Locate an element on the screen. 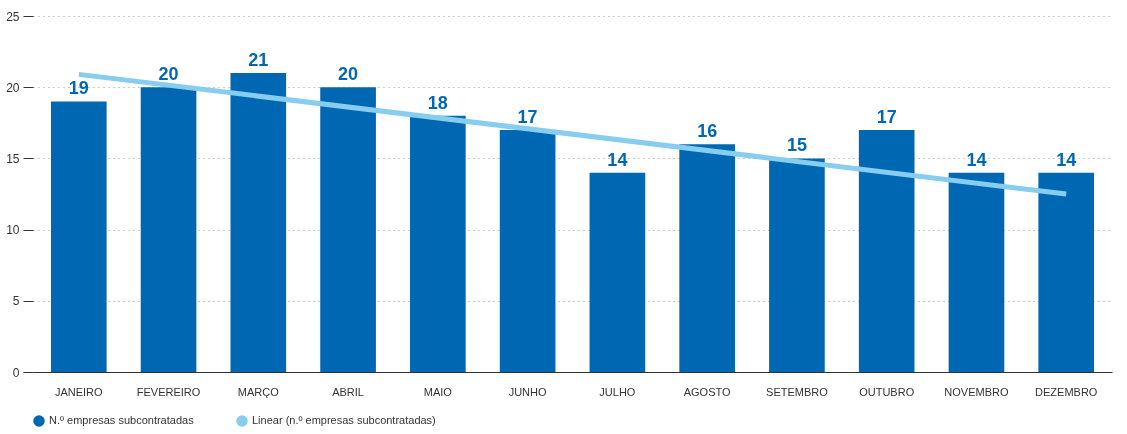 Image resolution: width=1127 pixels, height=434 pixels. y-tick-label: 15 is located at coordinates (13, 158).